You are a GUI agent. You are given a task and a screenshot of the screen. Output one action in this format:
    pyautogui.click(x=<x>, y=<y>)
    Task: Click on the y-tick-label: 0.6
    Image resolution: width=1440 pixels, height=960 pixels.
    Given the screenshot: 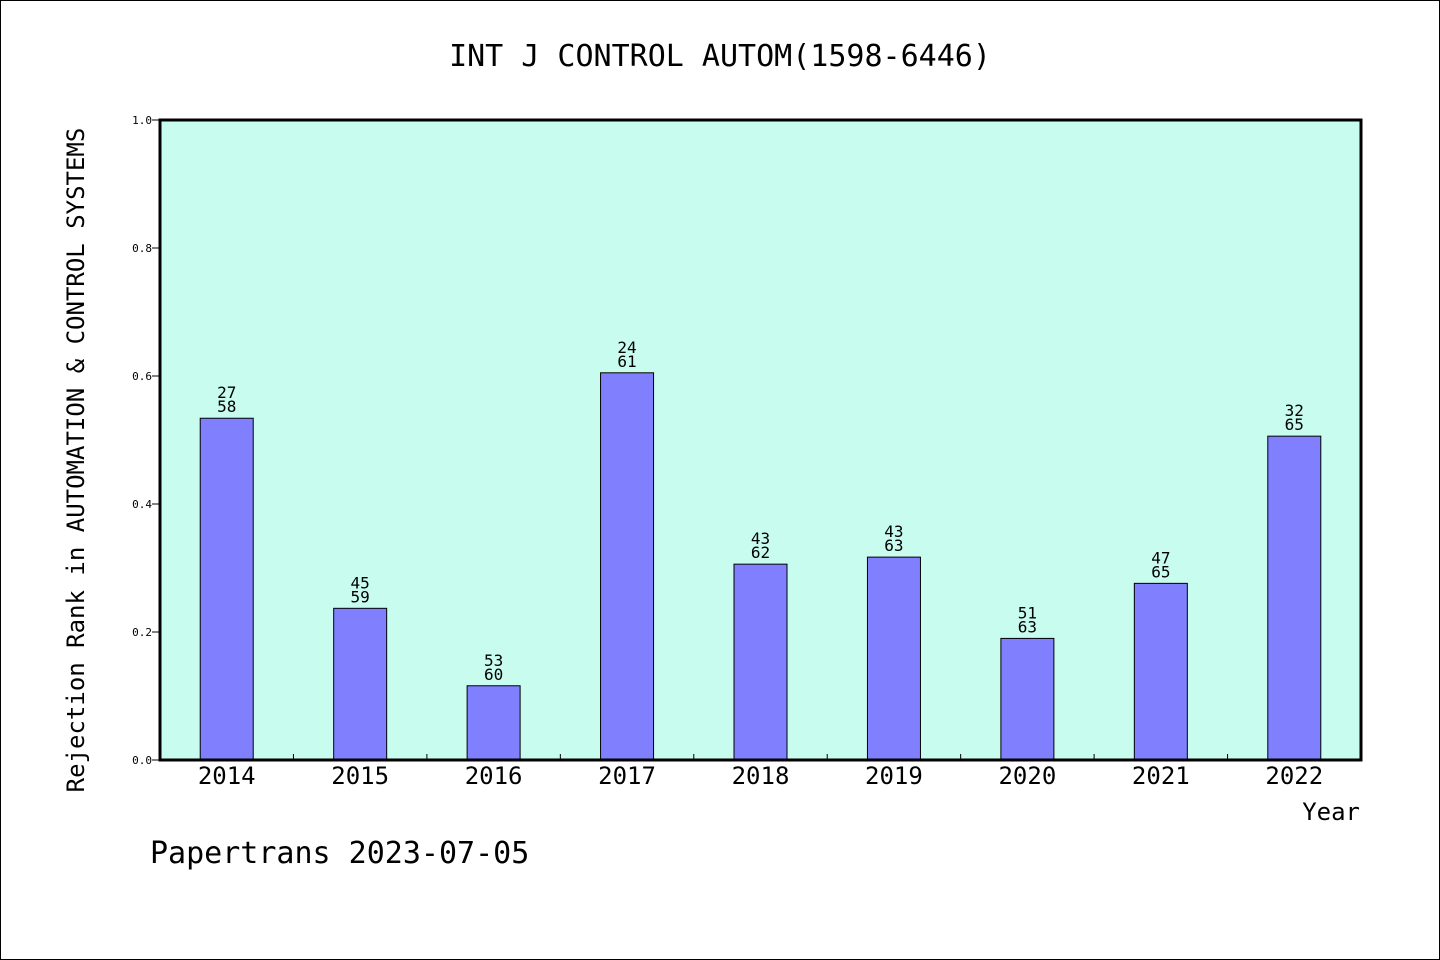 What is the action you would take?
    pyautogui.click(x=142, y=376)
    